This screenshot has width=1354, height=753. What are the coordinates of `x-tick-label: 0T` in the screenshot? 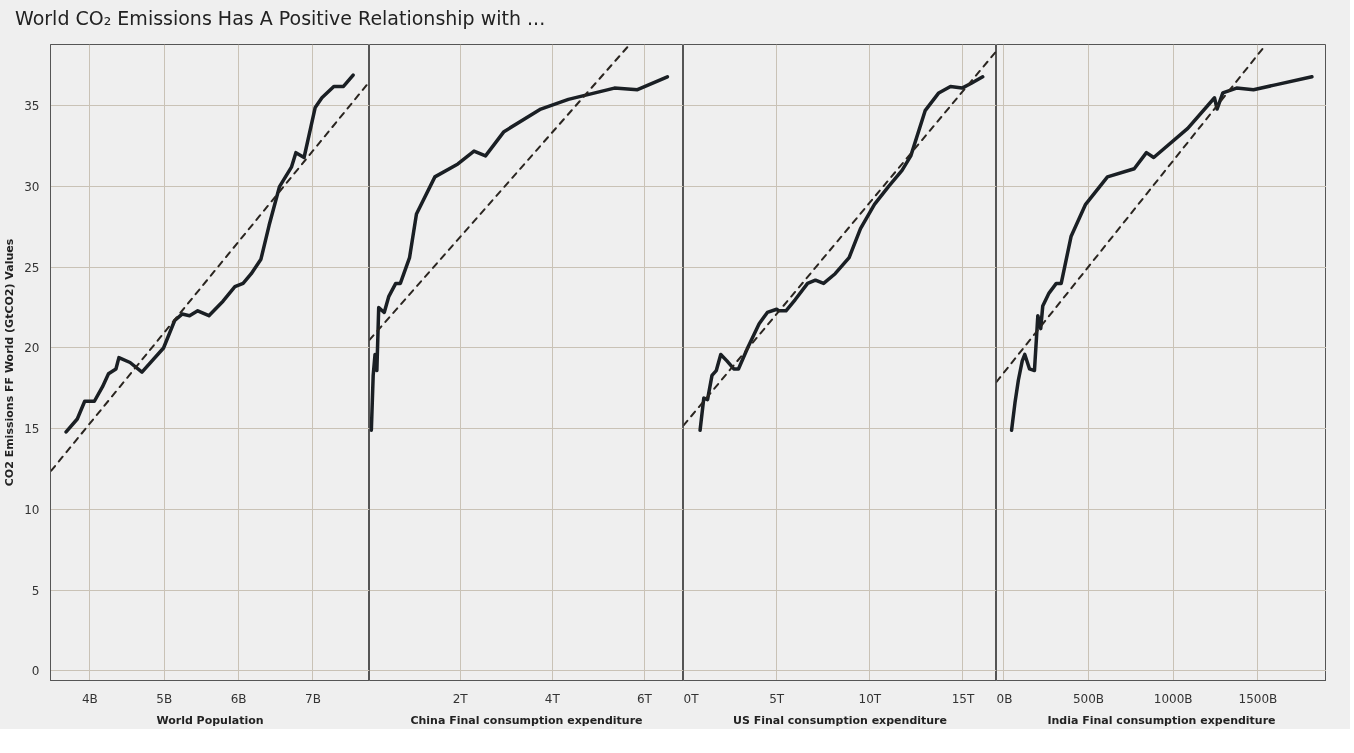 It's located at (691, 698).